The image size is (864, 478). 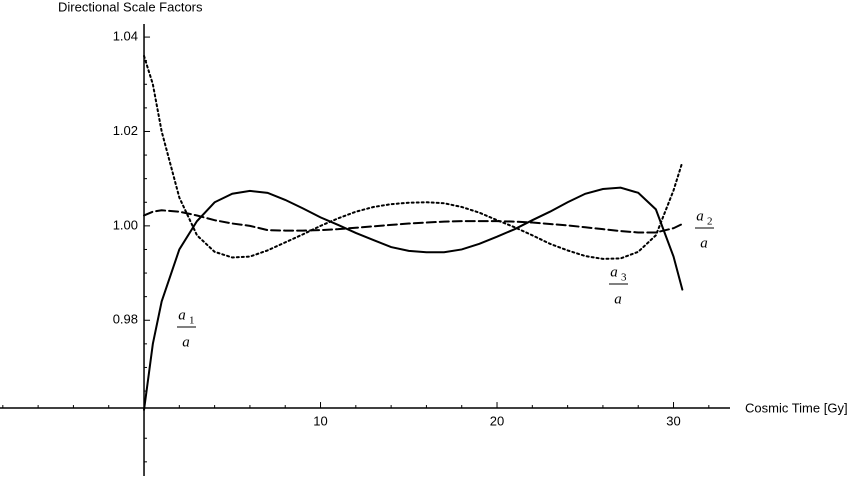 I want to click on y-tick-label: 0.98, so click(x=125, y=319).